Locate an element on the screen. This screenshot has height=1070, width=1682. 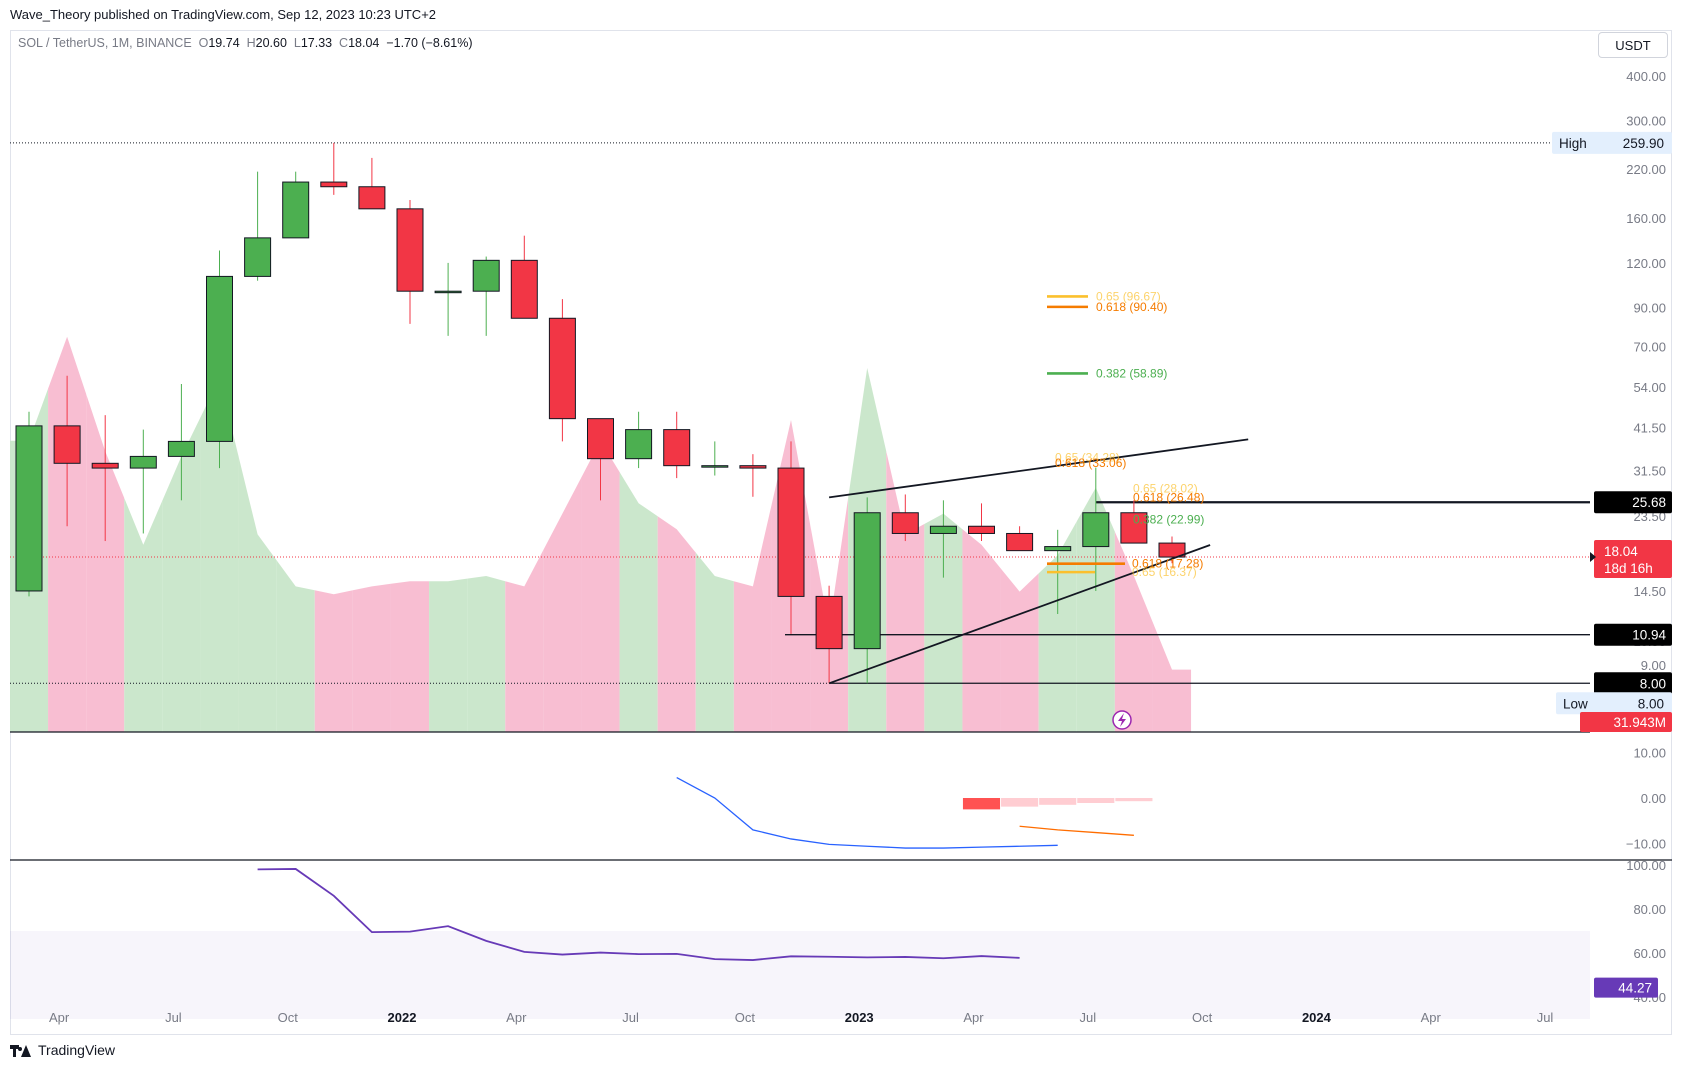
time-tick: Oct is located at coordinates (745, 1017).